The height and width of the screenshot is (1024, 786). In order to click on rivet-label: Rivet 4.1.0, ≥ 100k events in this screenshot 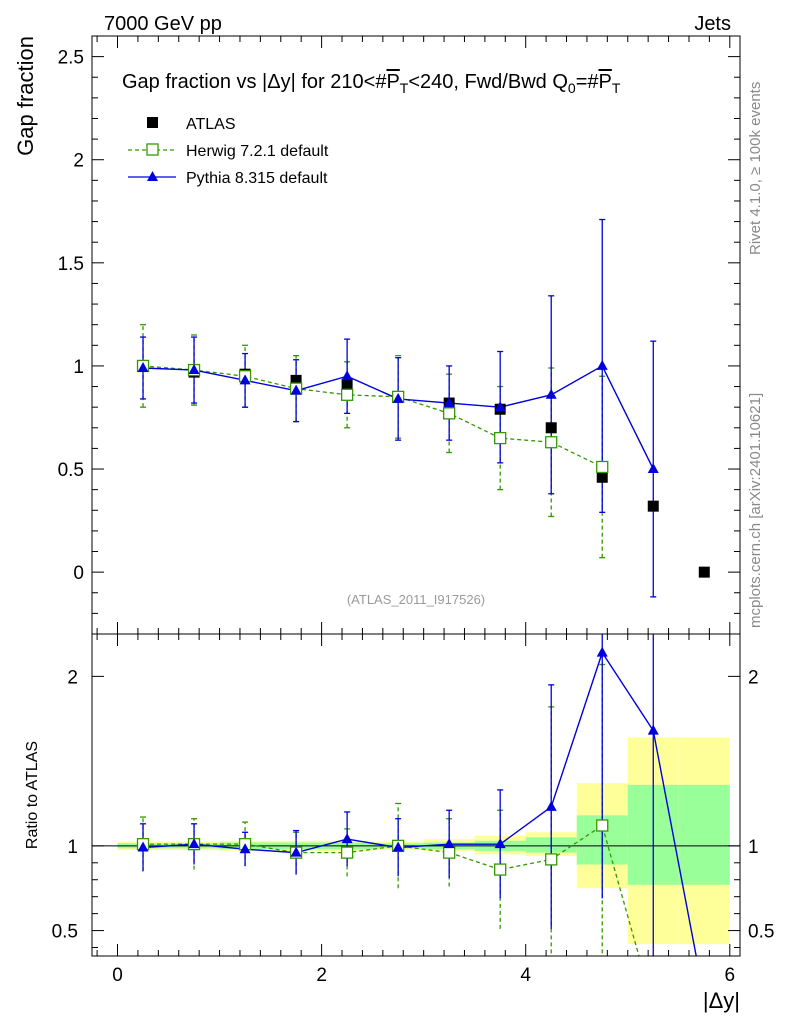, I will do `click(755, 168)`.